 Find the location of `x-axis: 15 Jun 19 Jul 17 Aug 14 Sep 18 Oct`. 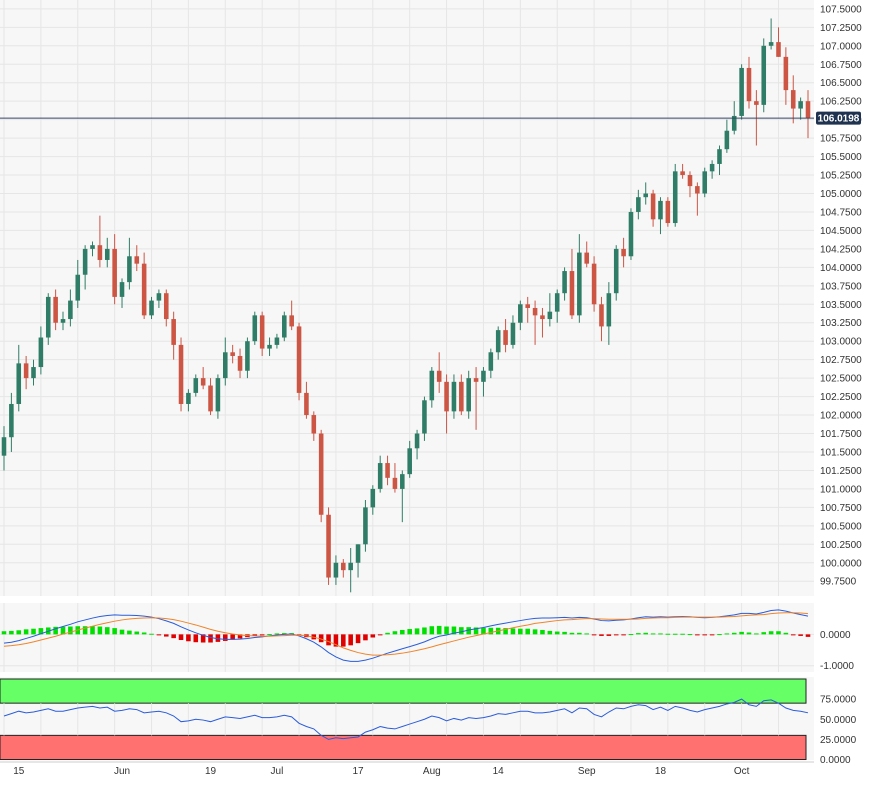

x-axis: 15 Jun 19 Jul 17 Aug 14 Sep 18 Oct is located at coordinates (407, 769).